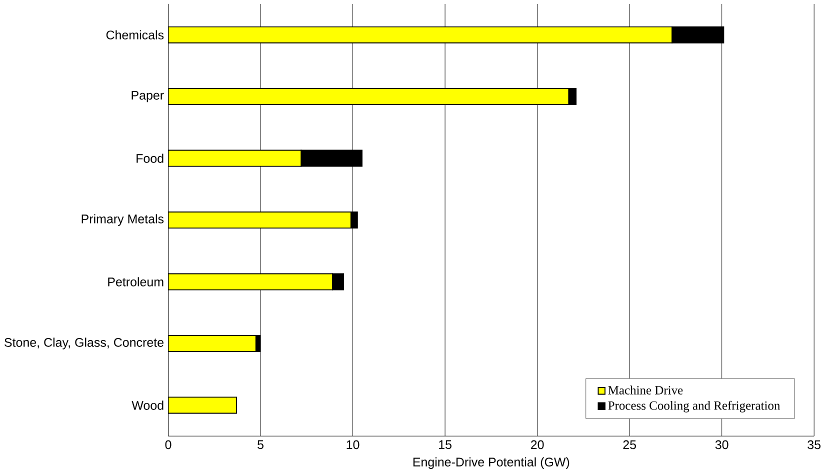  Describe the element at coordinates (136, 281) in the screenshot. I see `y-tick-label: Petroleum` at that location.